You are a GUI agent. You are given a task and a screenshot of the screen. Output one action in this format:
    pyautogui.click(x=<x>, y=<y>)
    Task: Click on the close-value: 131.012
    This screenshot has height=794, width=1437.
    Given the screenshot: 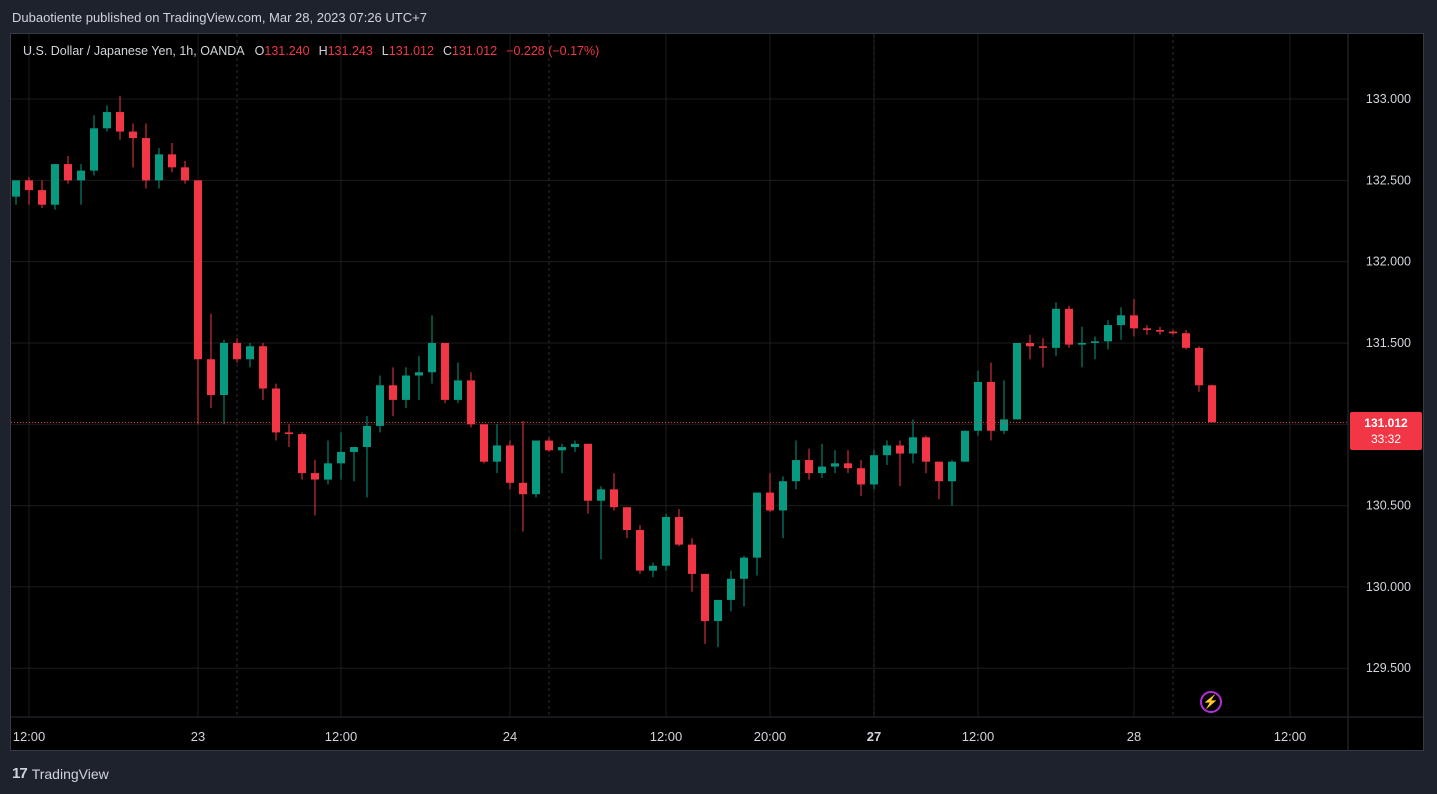 What is the action you would take?
    pyautogui.click(x=474, y=51)
    